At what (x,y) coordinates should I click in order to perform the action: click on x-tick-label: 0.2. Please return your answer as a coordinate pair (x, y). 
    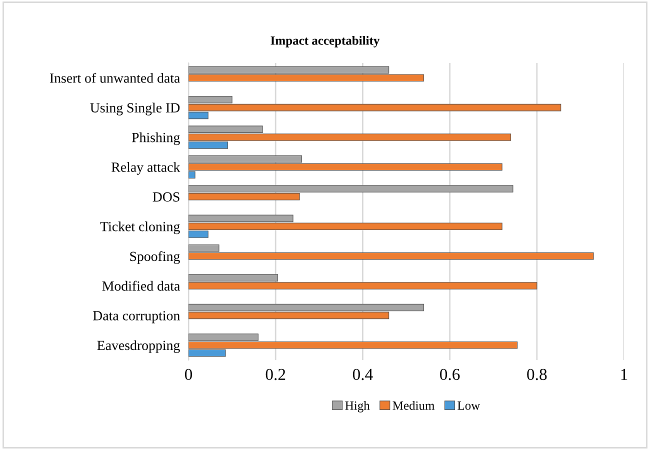
    Looking at the image, I should click on (276, 374).